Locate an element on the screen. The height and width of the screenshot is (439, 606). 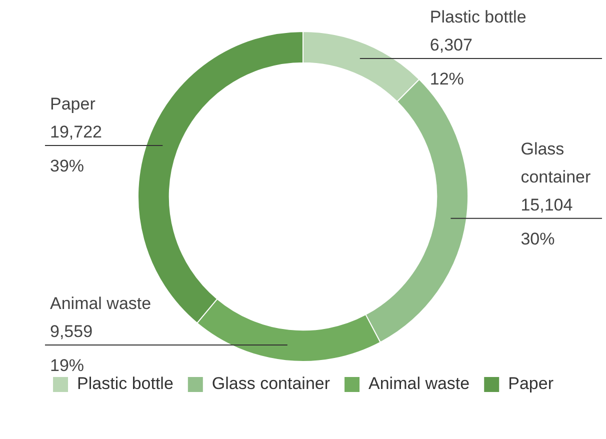
data-label: 9,559 19% is located at coordinates (71, 349).